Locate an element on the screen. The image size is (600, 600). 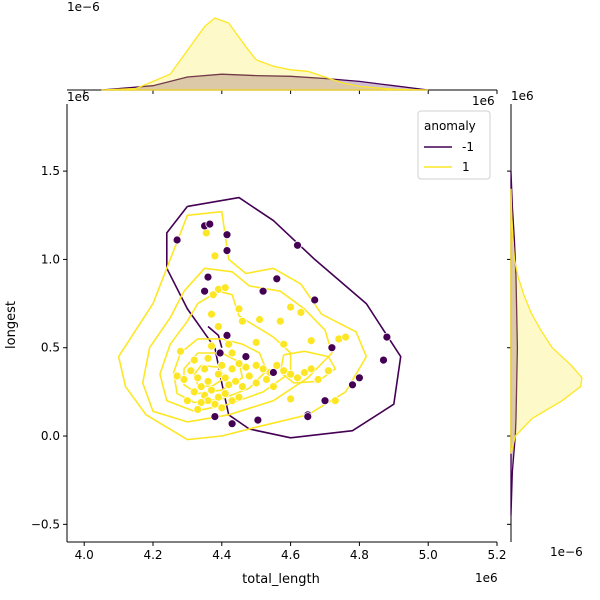
x-tick-label-6: 5.2 is located at coordinates (496, 555).